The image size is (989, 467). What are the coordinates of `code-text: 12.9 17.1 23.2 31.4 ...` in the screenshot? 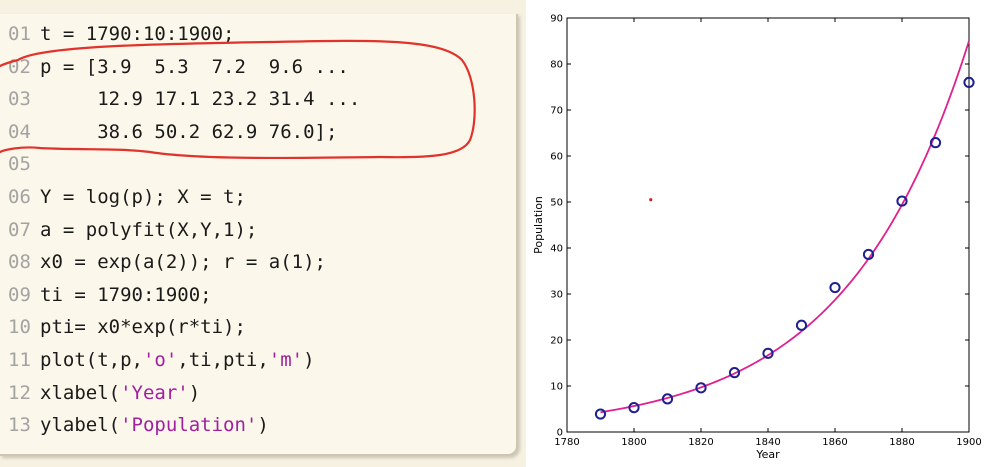 It's located at (200, 99).